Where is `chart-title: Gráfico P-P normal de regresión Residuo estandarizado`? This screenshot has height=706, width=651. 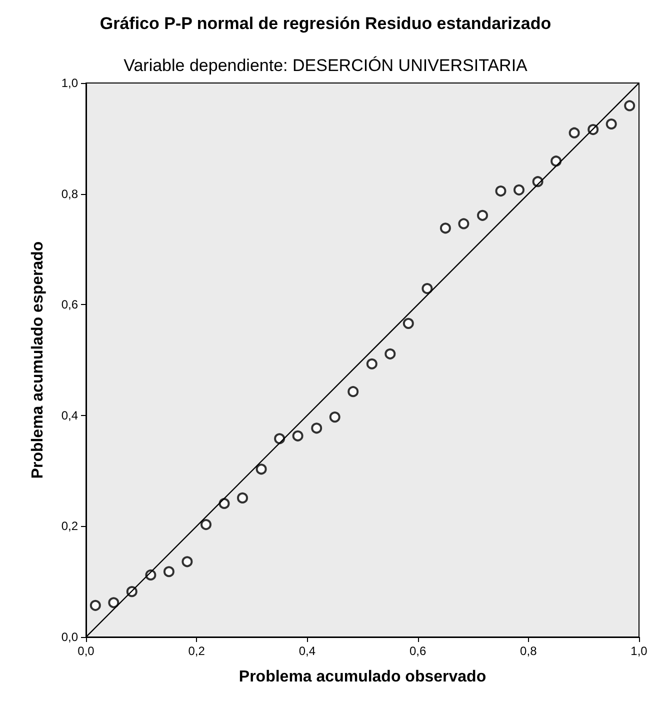 chart-title: Gráfico P-P normal de regresión Residuo estandarizado is located at coordinates (326, 23).